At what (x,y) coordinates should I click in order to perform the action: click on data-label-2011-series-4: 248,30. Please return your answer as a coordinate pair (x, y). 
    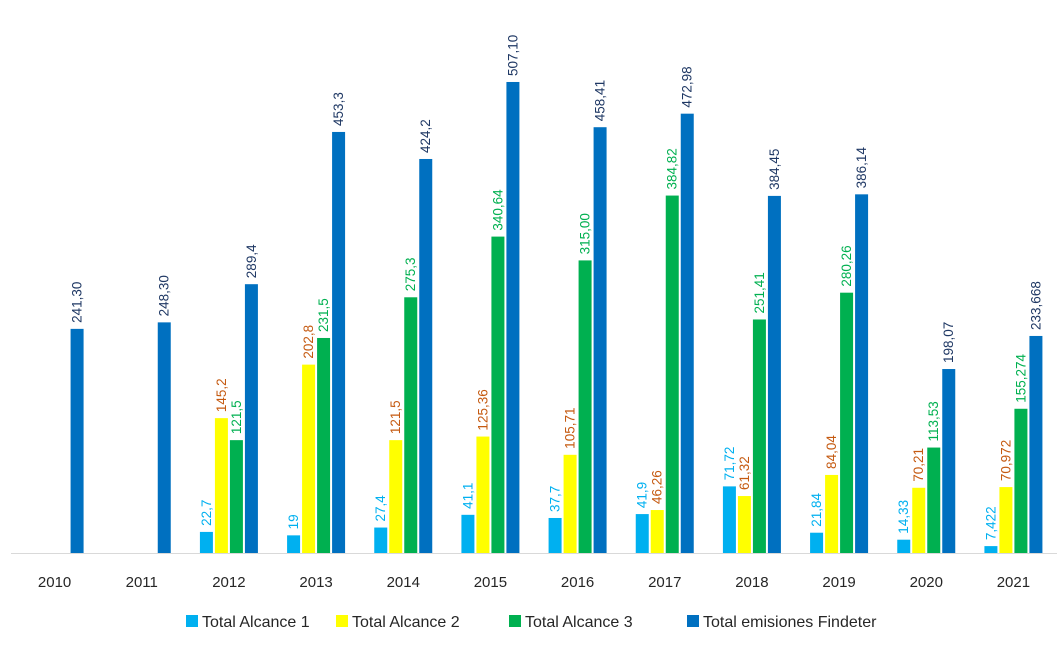
    Looking at the image, I should click on (164, 295).